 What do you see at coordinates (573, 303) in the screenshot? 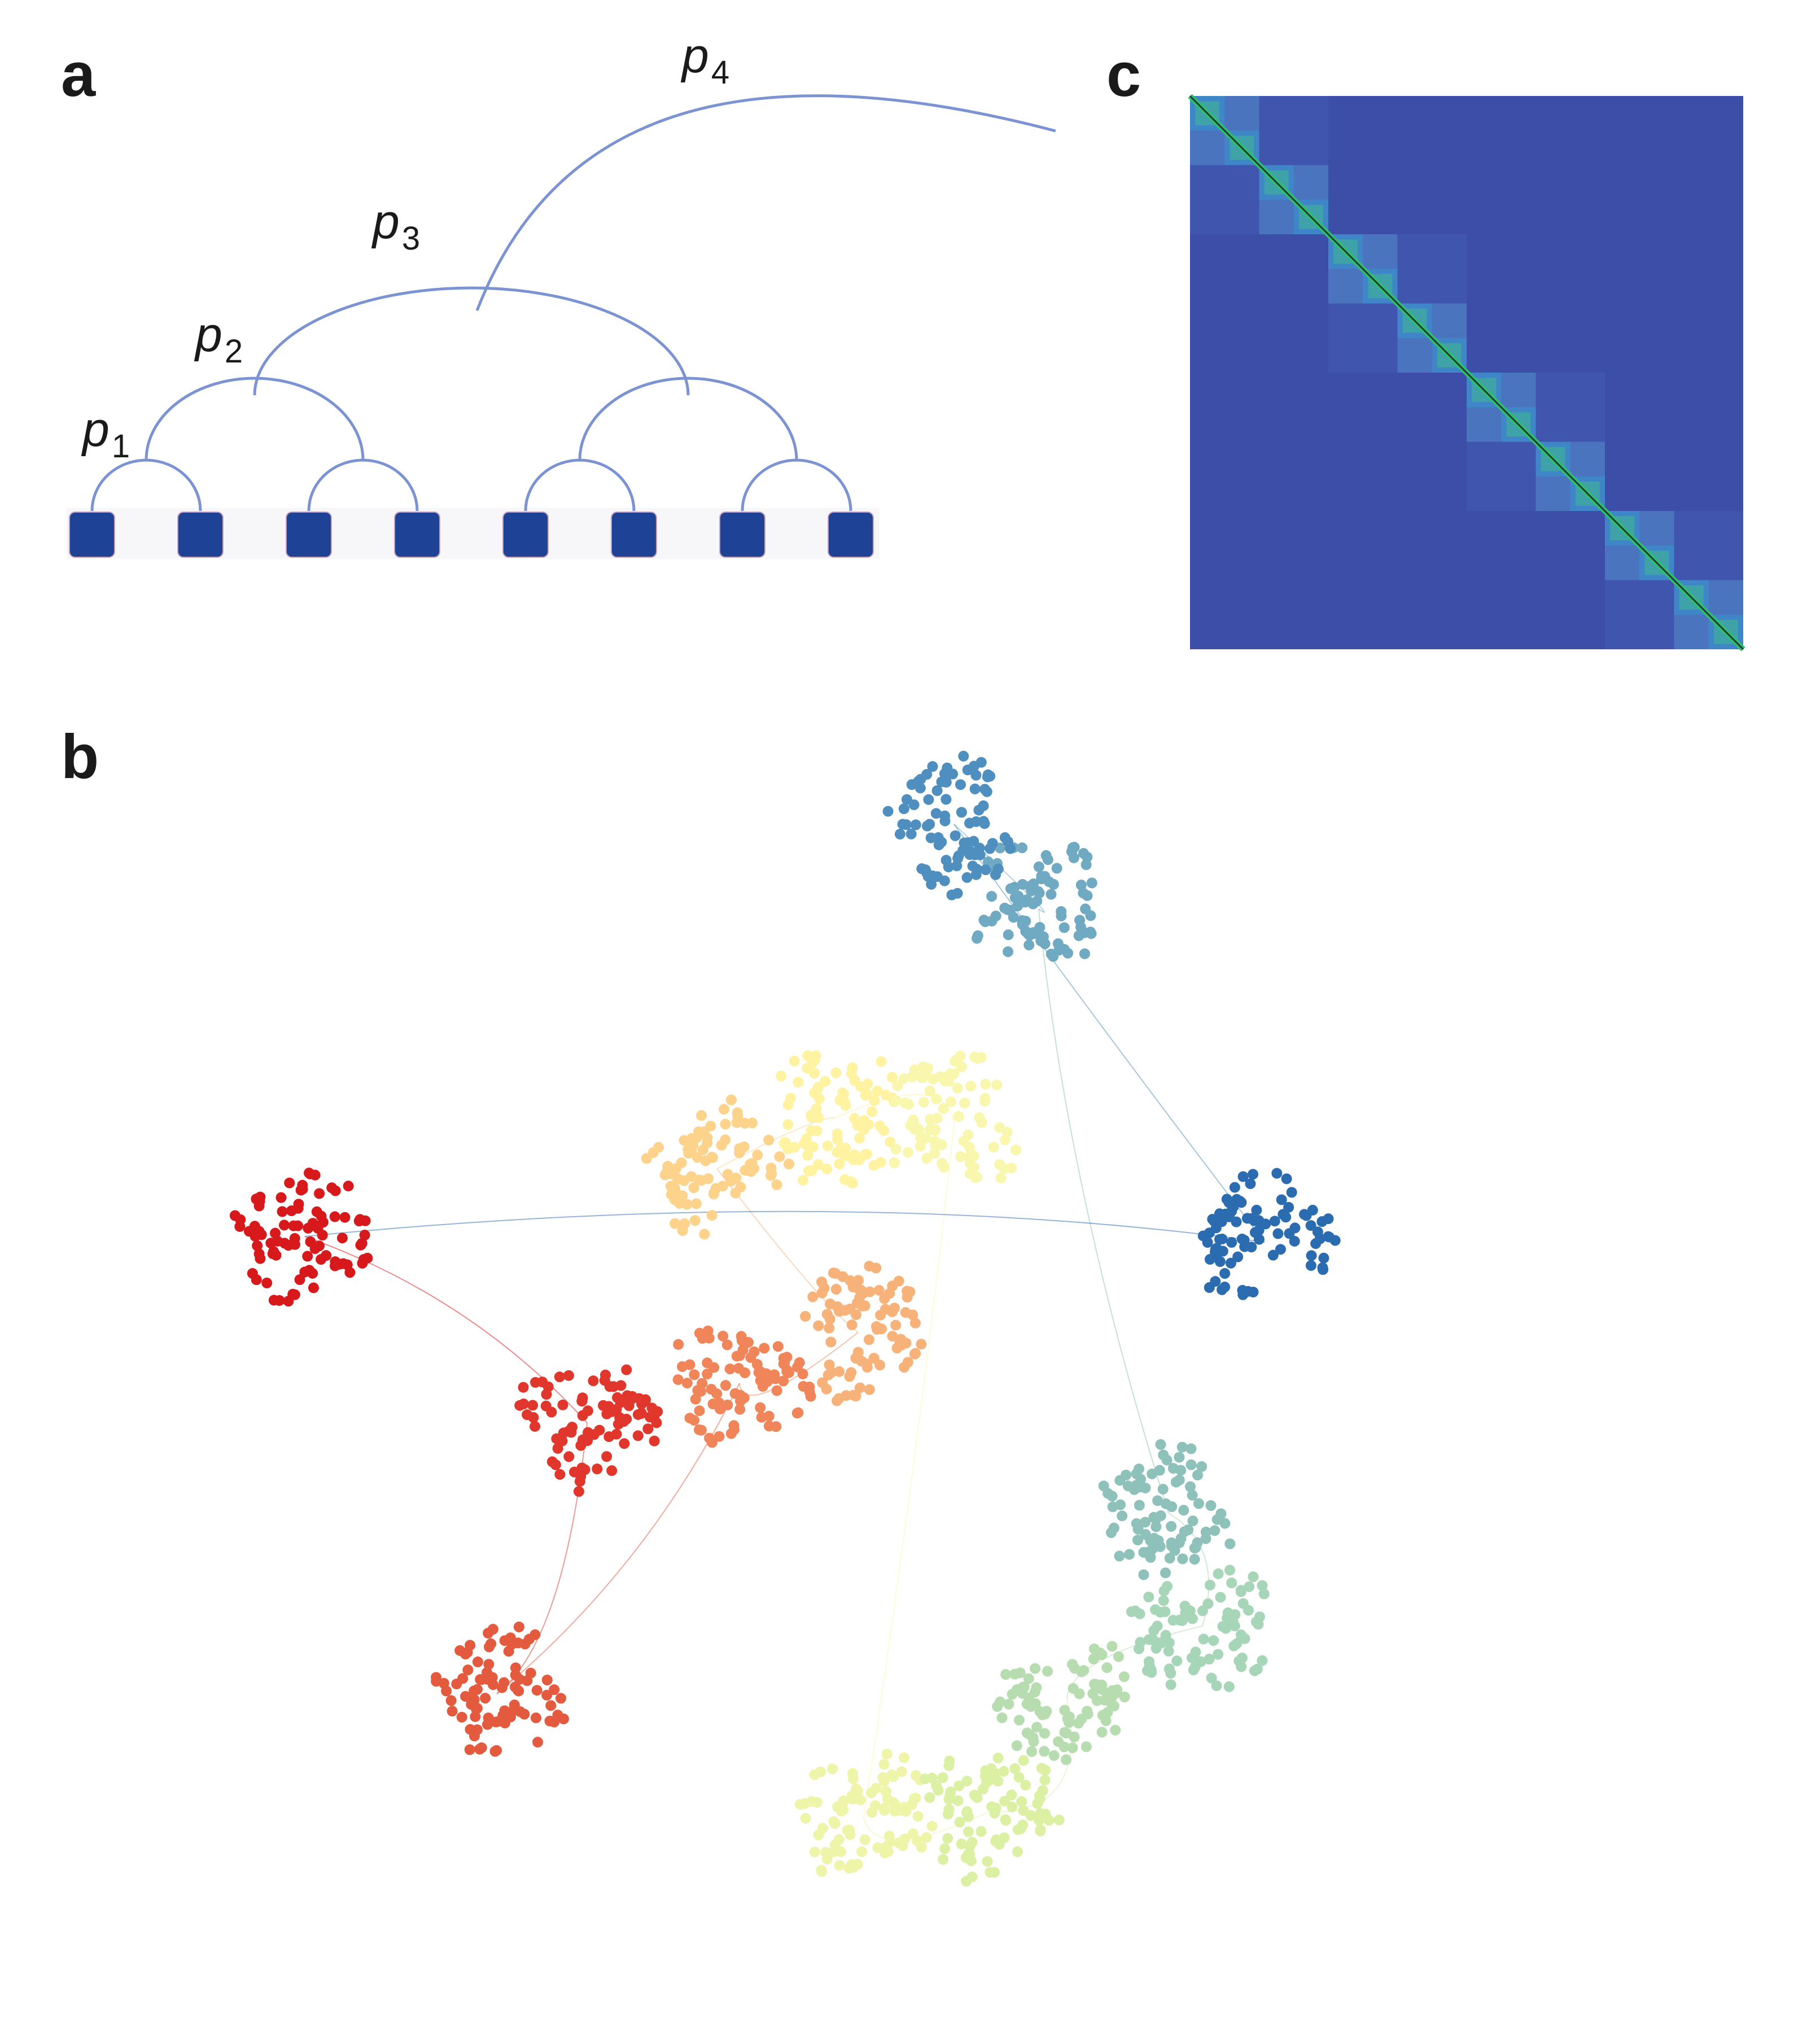
I see `hierarchy-arcs` at bounding box center [573, 303].